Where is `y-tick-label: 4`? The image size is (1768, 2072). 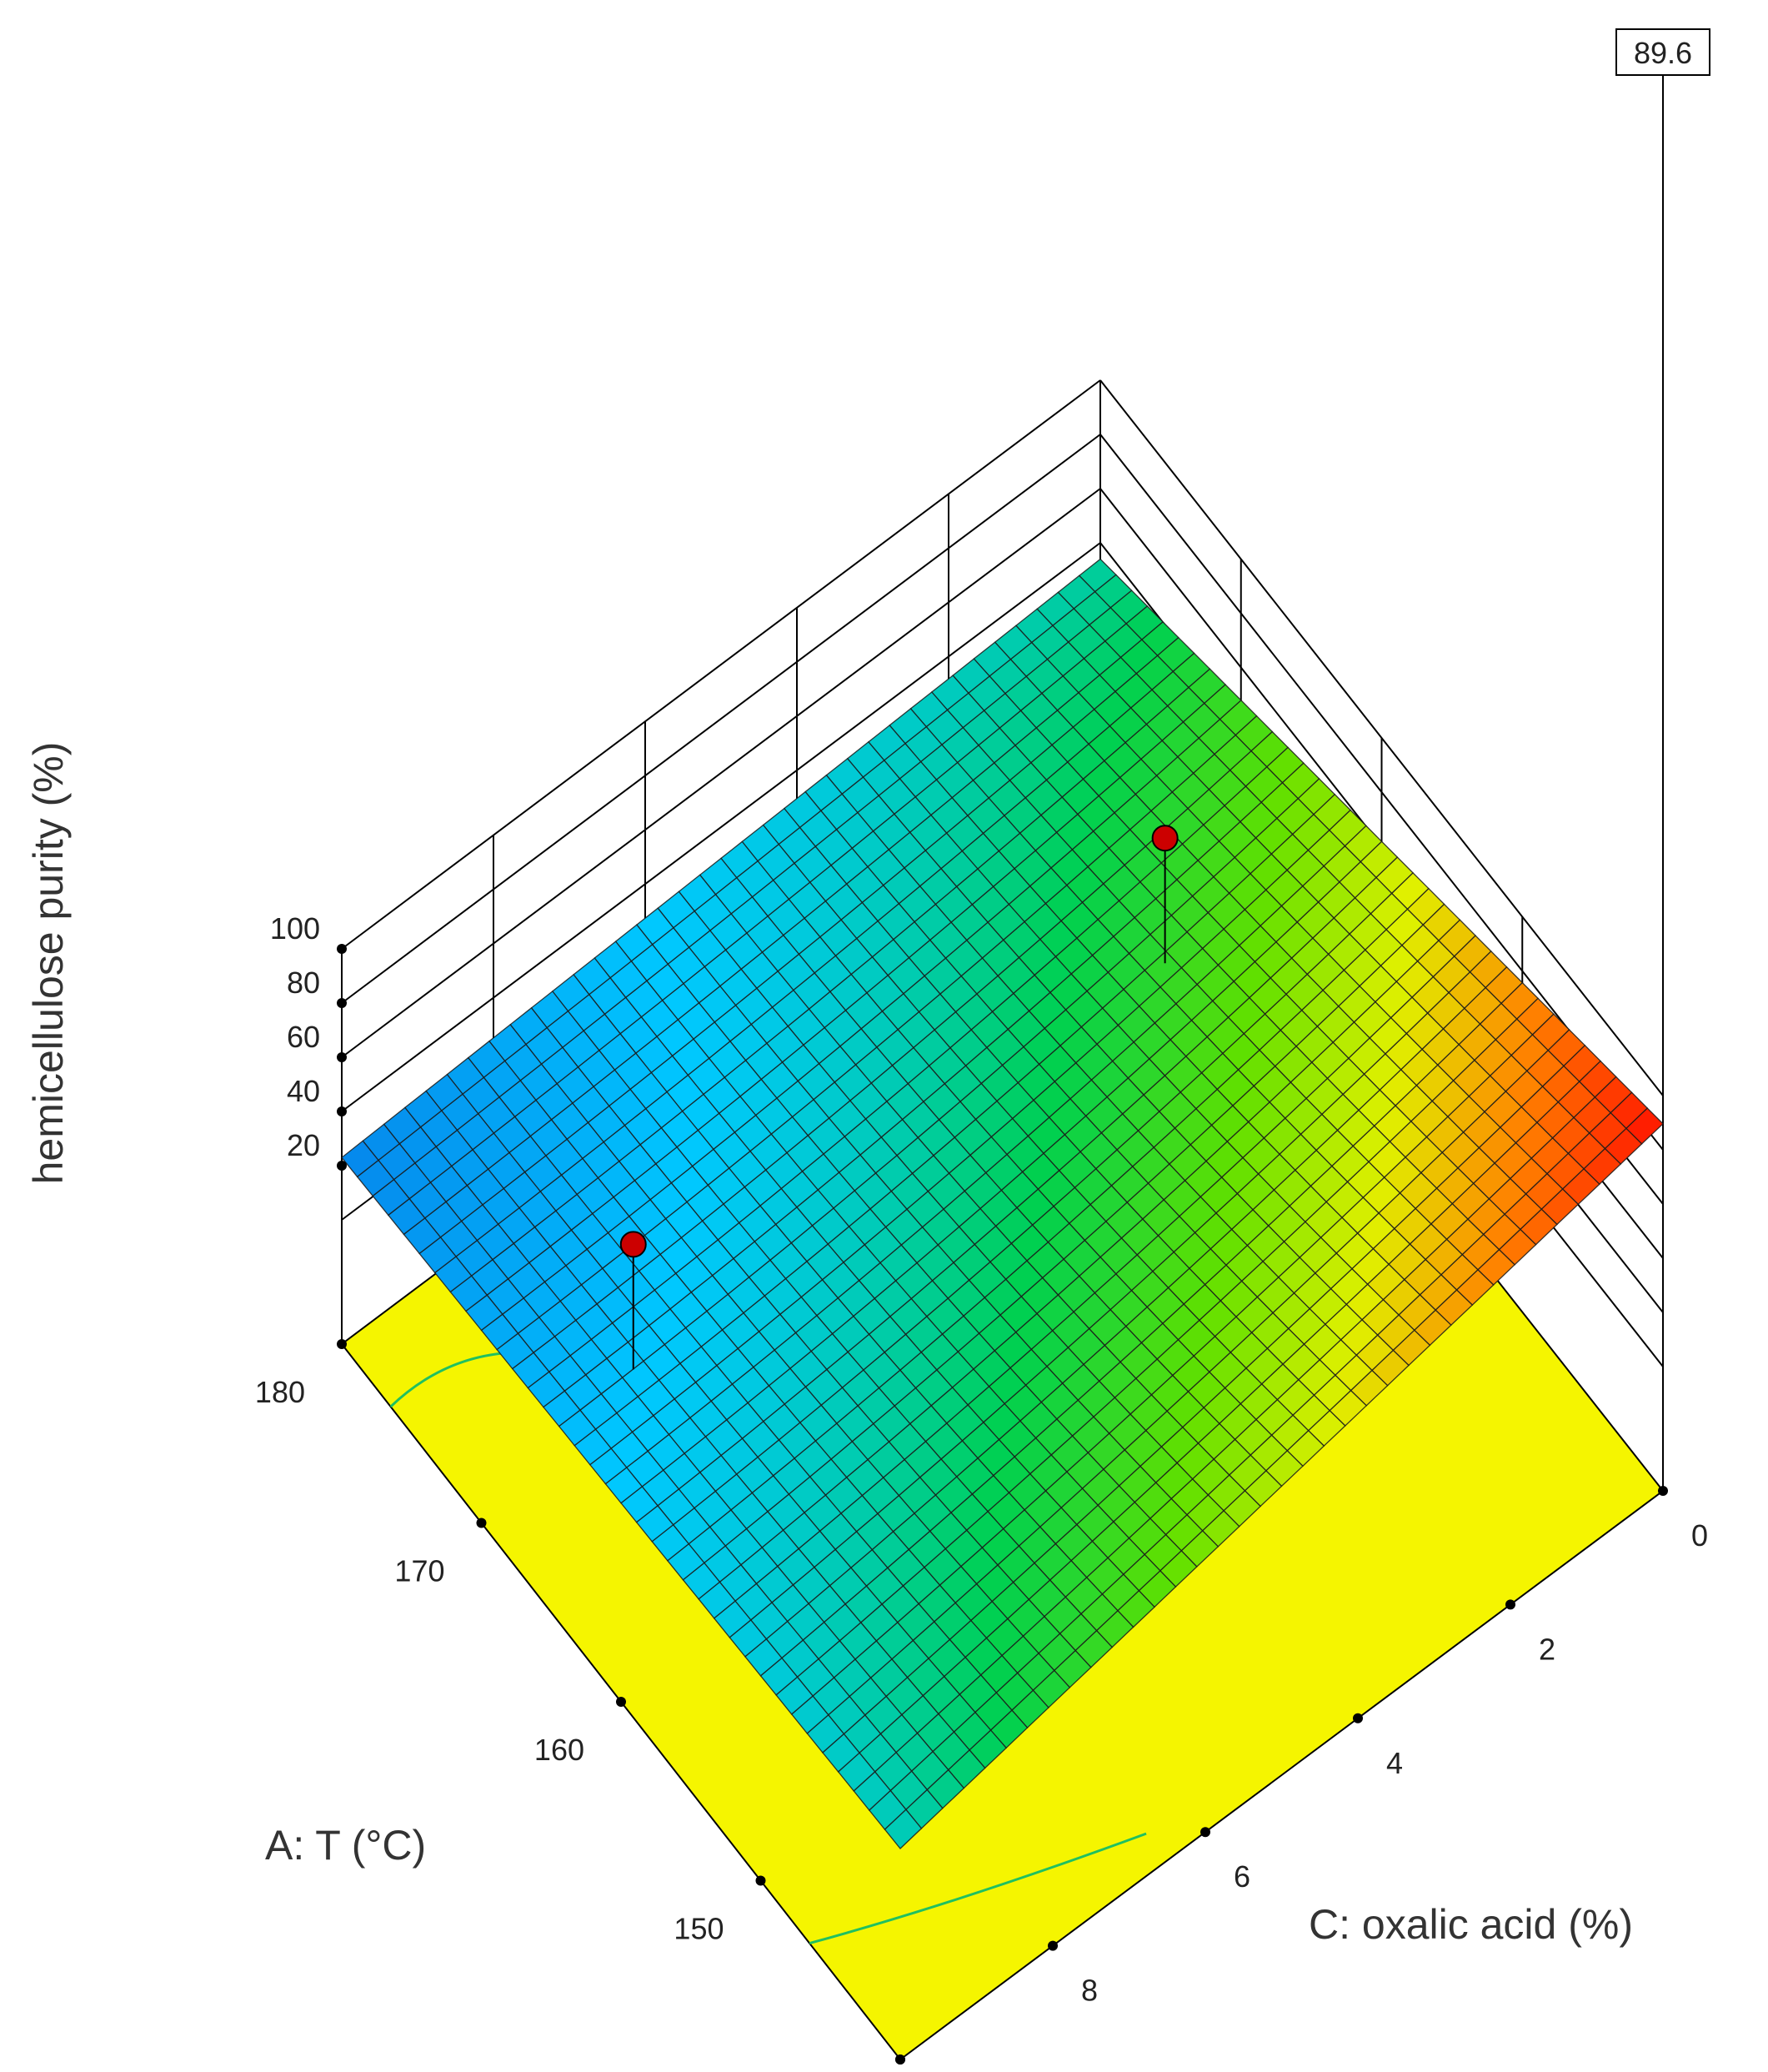
y-tick-label: 4 is located at coordinates (1394, 1763).